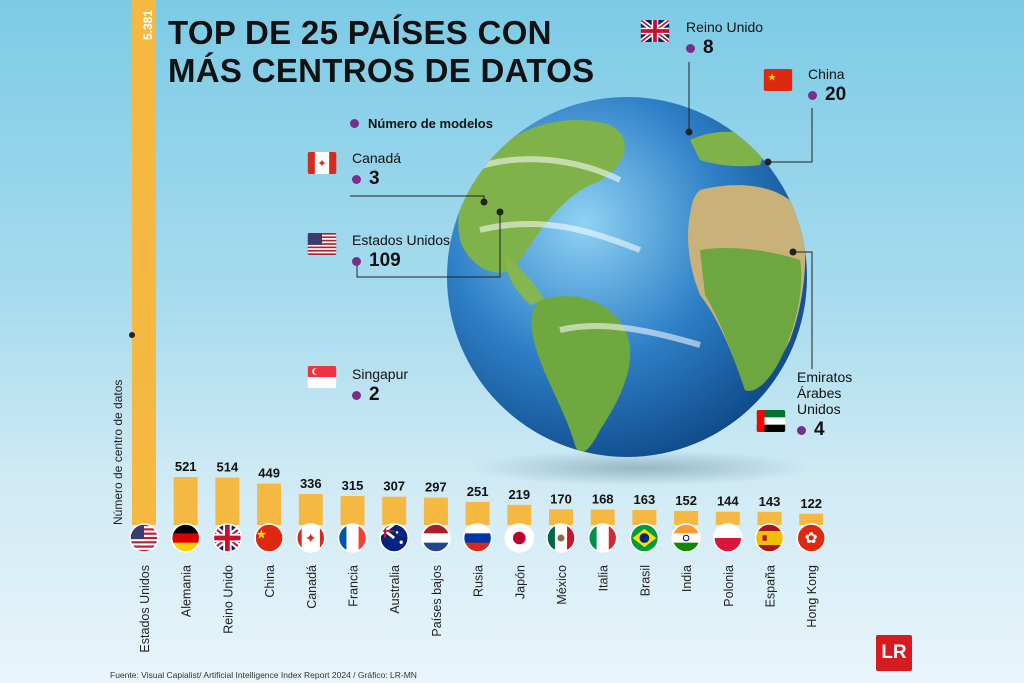  Describe the element at coordinates (561, 498) in the screenshot. I see `bar-value-label: 170` at that location.